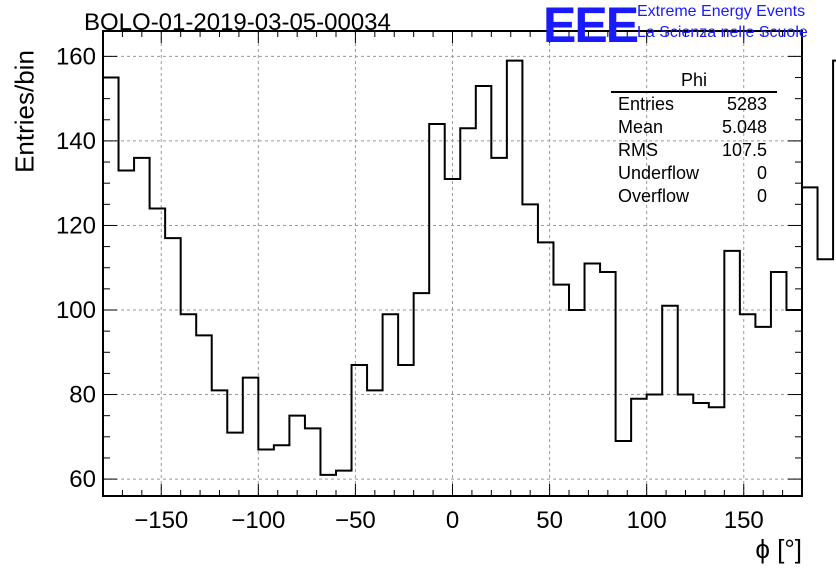  Describe the element at coordinates (258, 520) in the screenshot. I see `x-tick-label: −100` at that location.